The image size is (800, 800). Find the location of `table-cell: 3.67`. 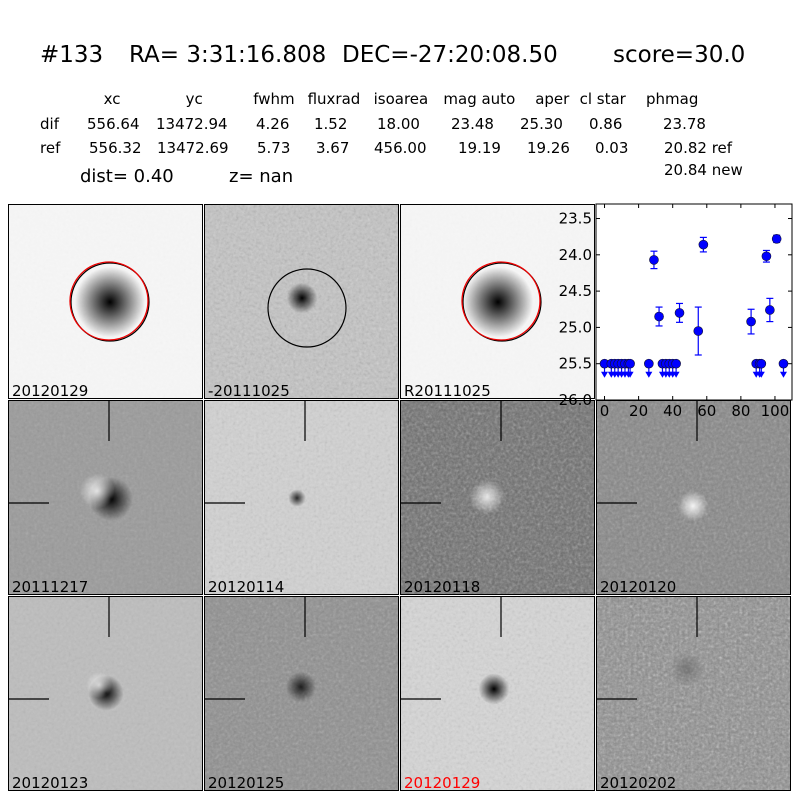

table-cell: 3.67 is located at coordinates (333, 148).